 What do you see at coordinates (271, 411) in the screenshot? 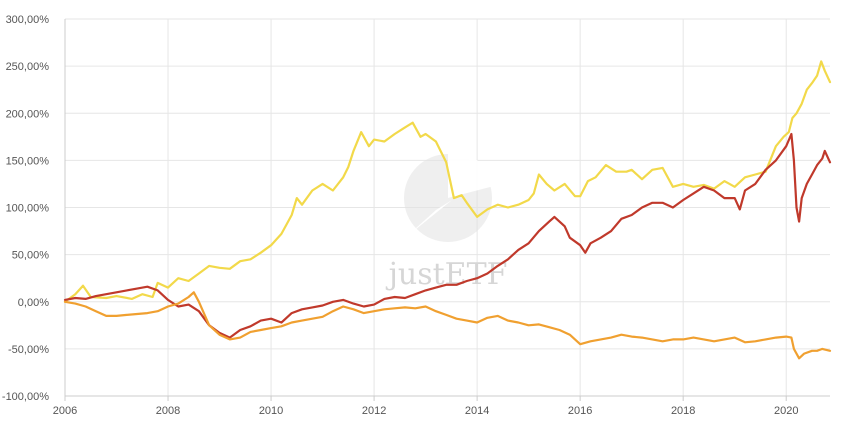
I see `x-tick-label: 2010` at bounding box center [271, 411].